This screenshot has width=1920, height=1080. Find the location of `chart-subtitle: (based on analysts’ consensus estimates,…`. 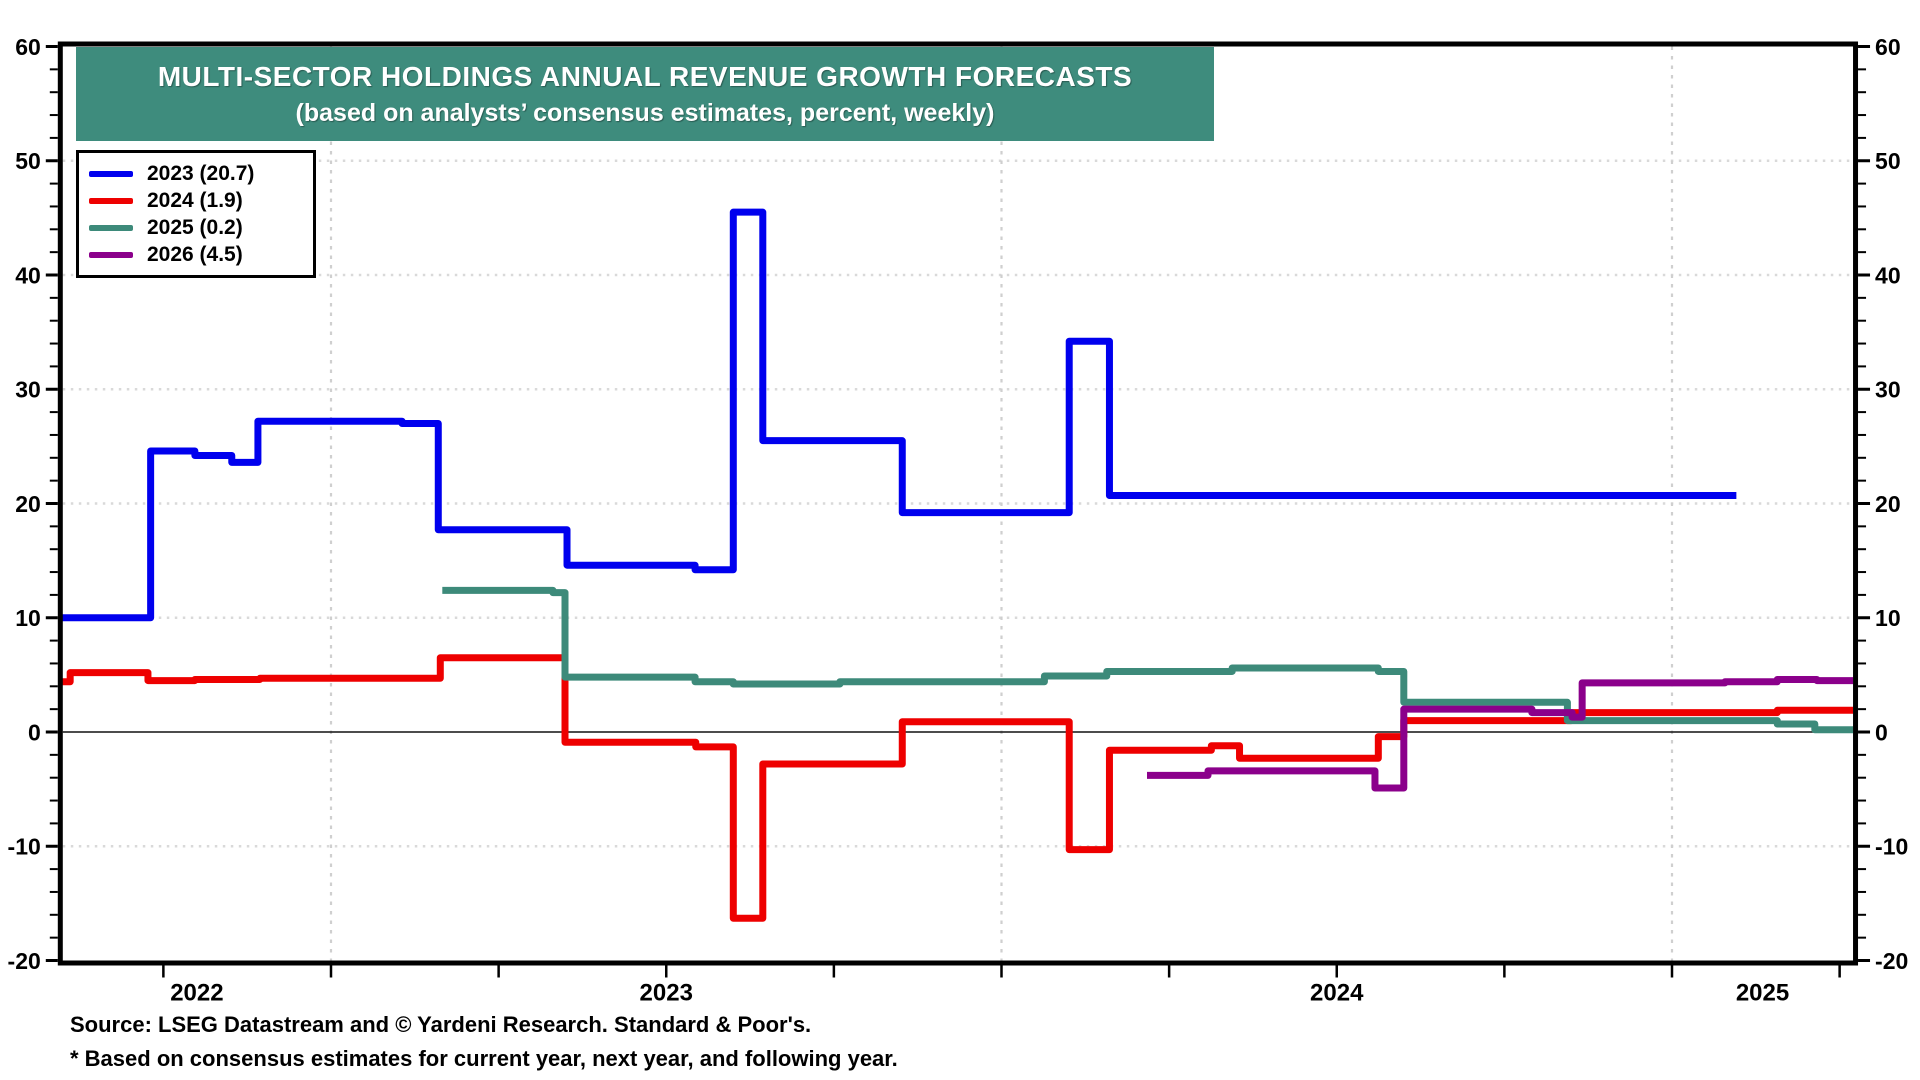

chart-subtitle: (based on analysts’ consensus estimates,… is located at coordinates (645, 112).